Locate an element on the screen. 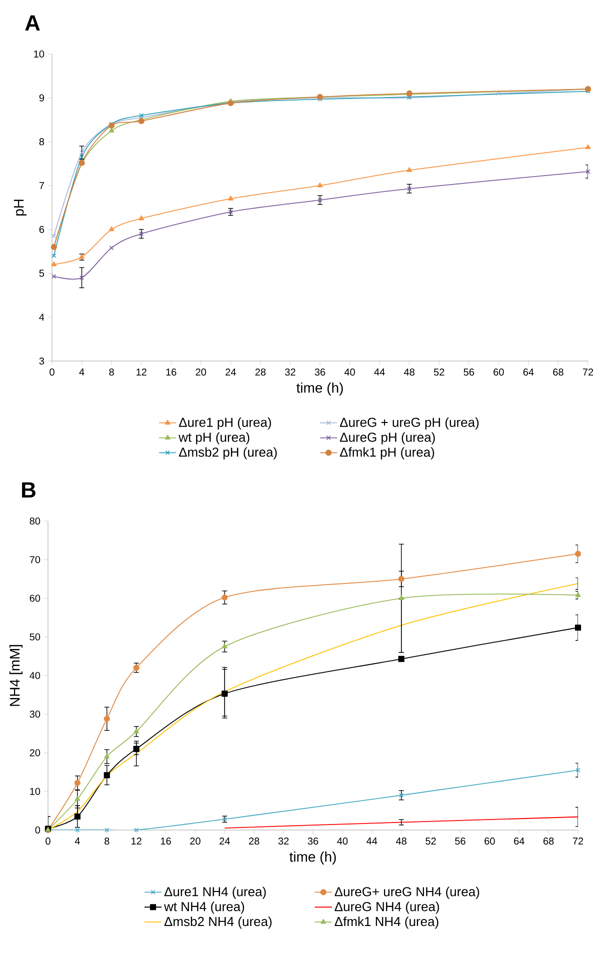 The image size is (597, 960). y-axis-title: pH is located at coordinates (20, 208).